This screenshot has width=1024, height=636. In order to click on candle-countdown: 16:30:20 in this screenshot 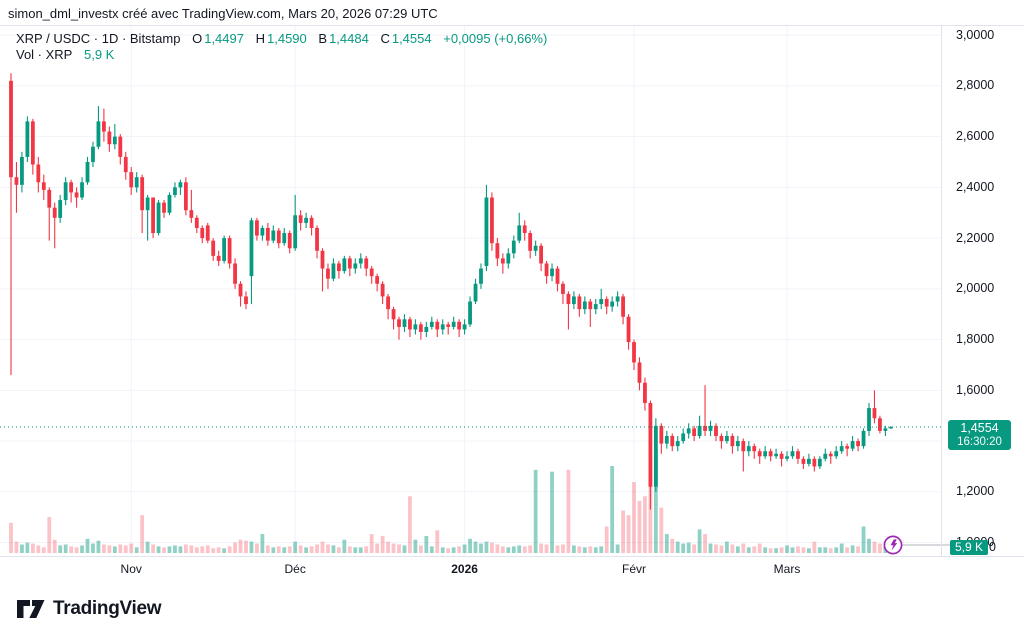, I will do `click(979, 442)`.